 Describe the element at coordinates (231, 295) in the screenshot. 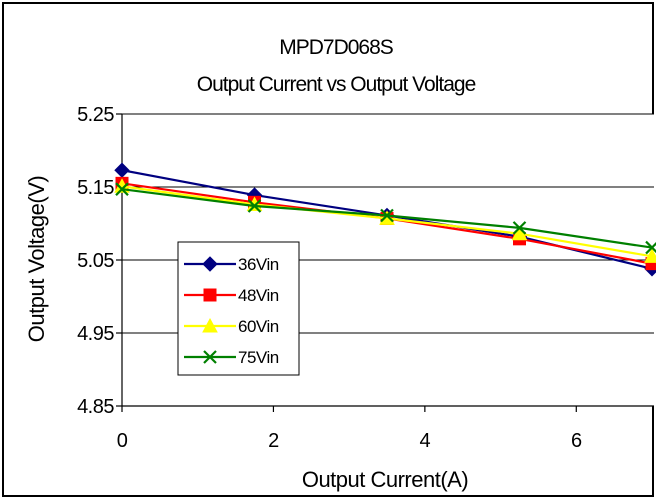

I see `legend-item: 48Vin` at that location.